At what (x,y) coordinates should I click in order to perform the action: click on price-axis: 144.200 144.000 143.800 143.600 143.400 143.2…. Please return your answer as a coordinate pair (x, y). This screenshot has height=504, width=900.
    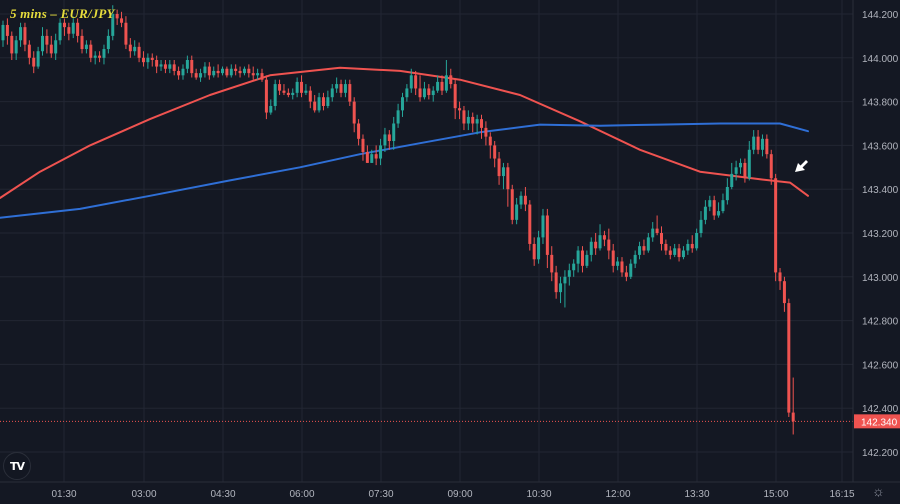
    Looking at the image, I should click on (880, 234).